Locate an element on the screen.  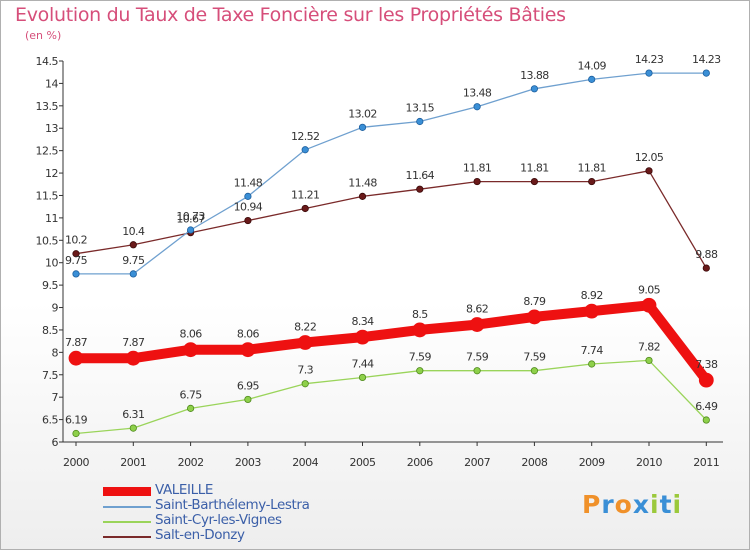
y-tick-label: 13 is located at coordinates (51, 128).